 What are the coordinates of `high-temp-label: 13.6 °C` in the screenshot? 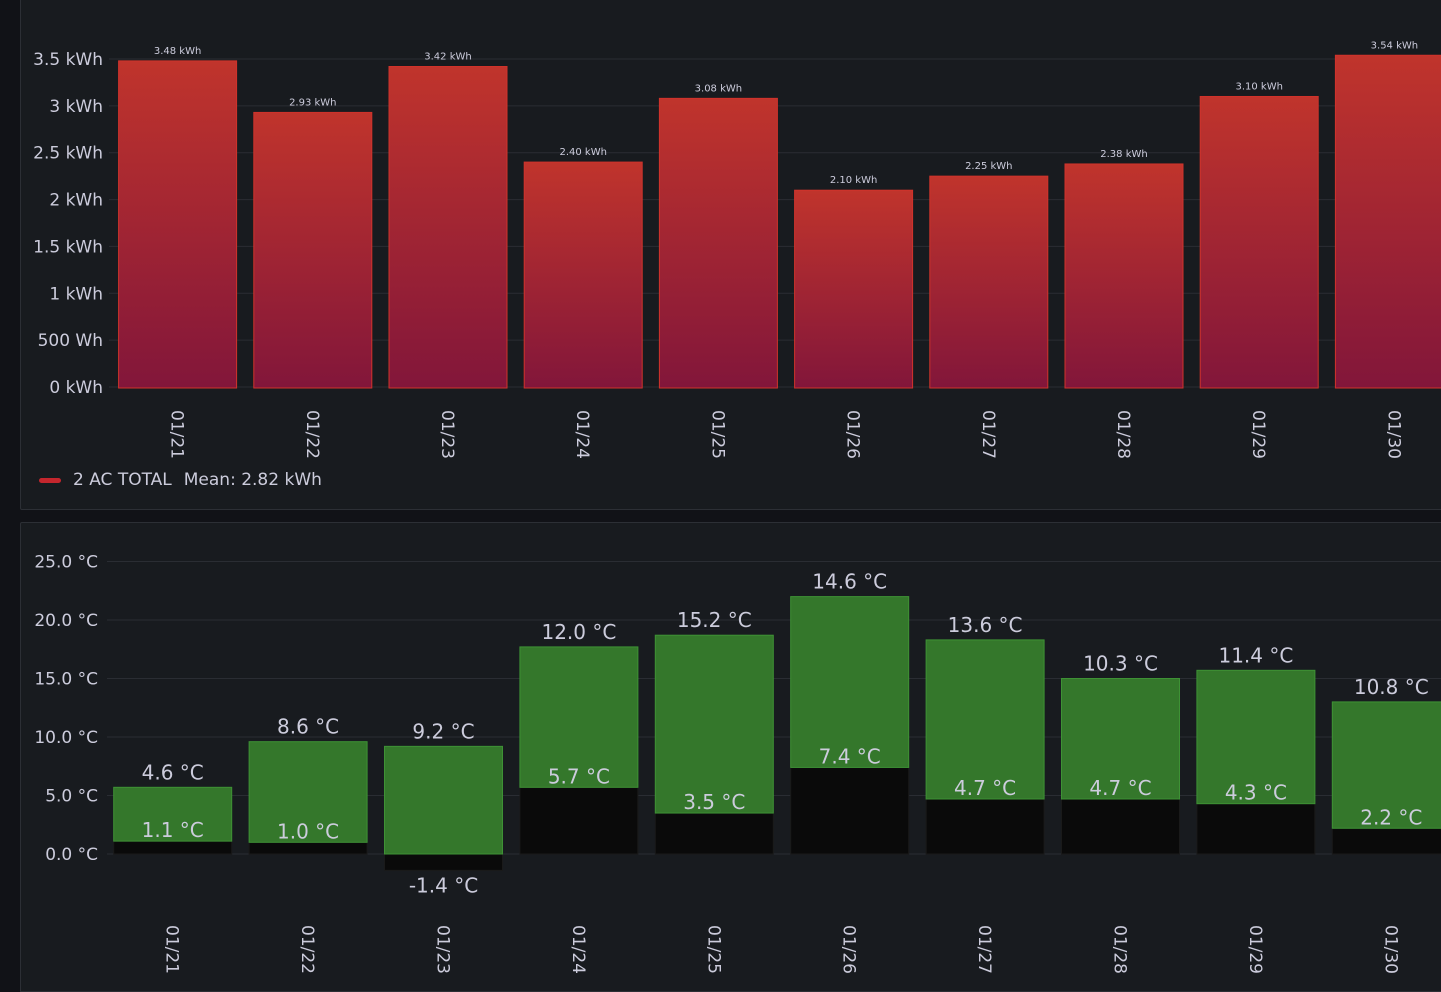 It's located at (985, 625).